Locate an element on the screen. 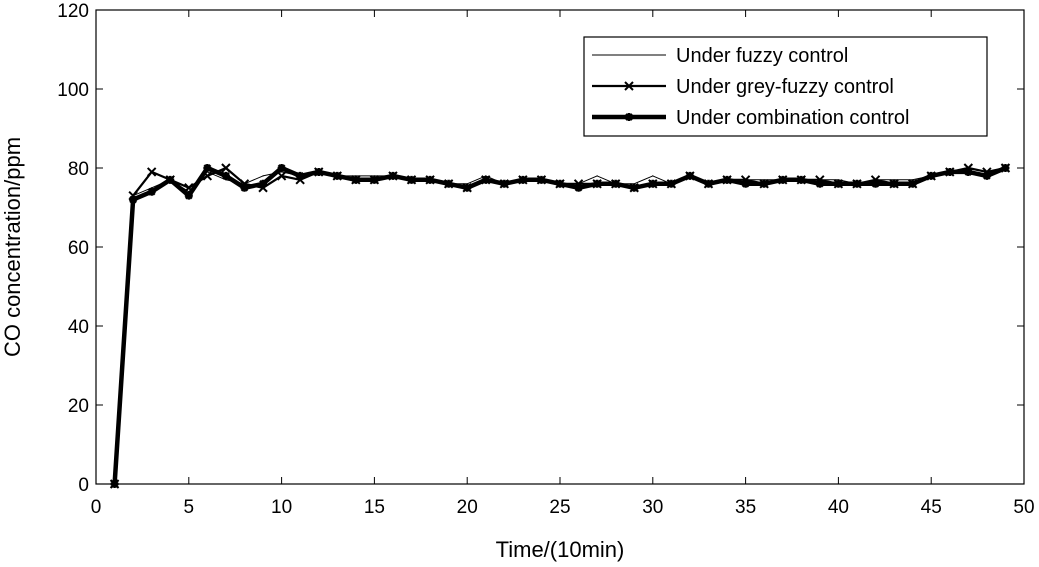 This screenshot has height=567, width=1039. y-tick-label: 40 is located at coordinates (78, 327).